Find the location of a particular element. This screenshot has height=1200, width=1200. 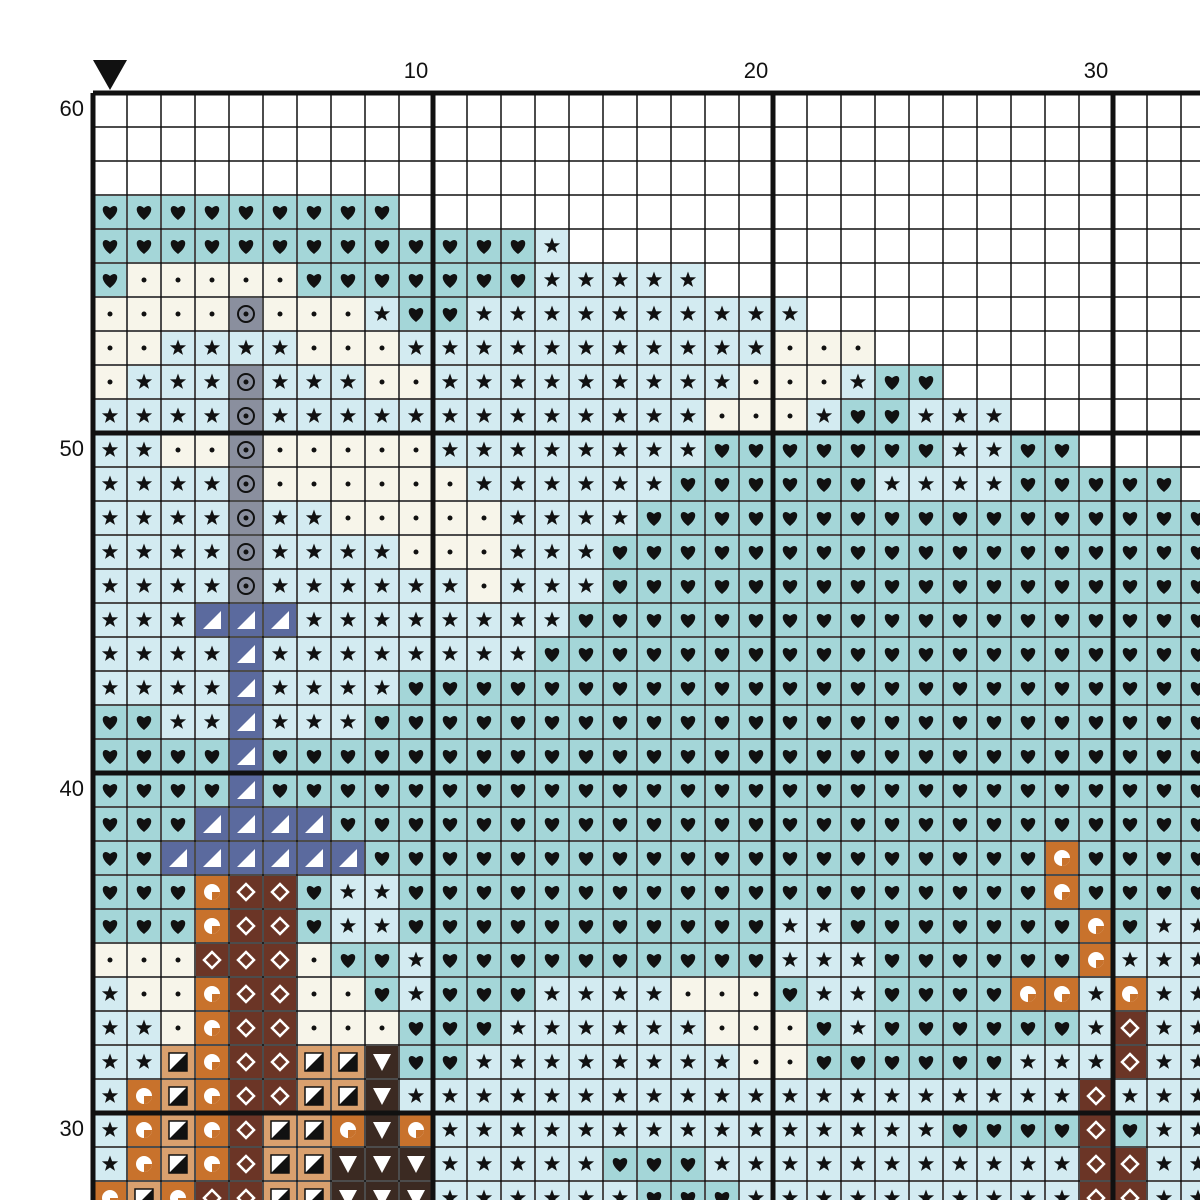

ring-dot is located at coordinates (246, 382).